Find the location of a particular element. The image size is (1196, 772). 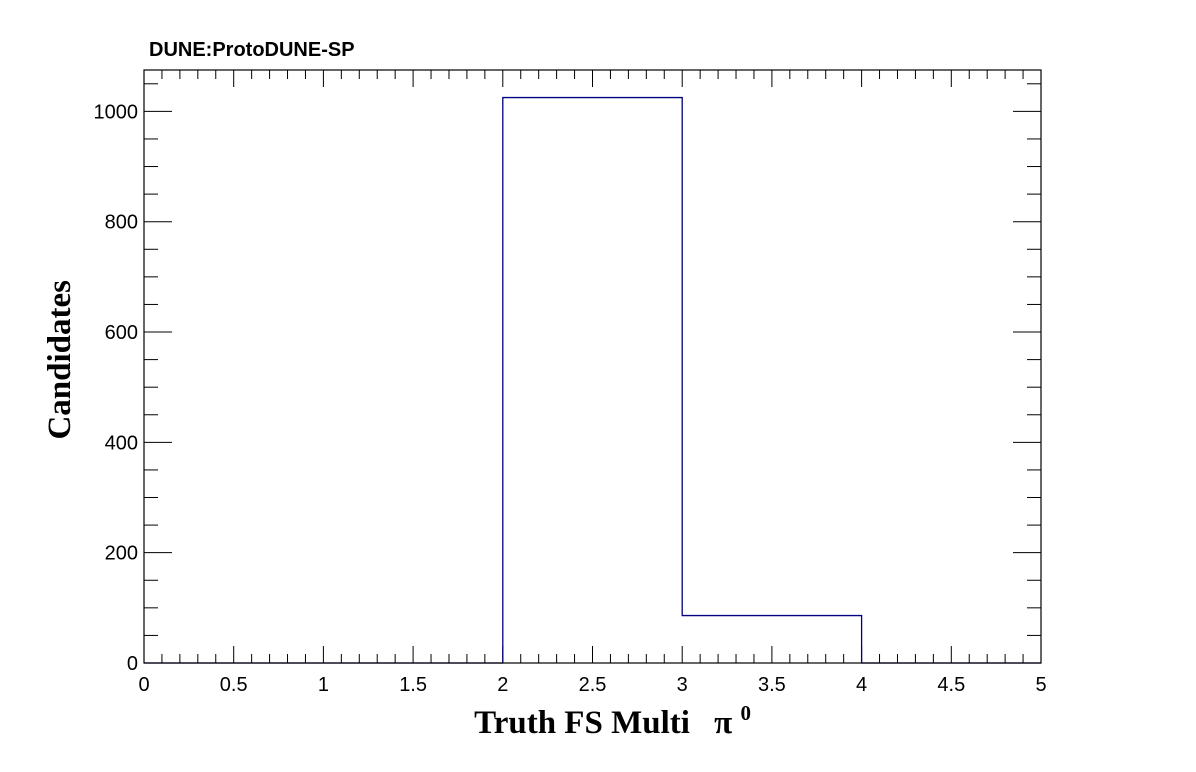

y-tick-label: 0 is located at coordinates (132, 664).